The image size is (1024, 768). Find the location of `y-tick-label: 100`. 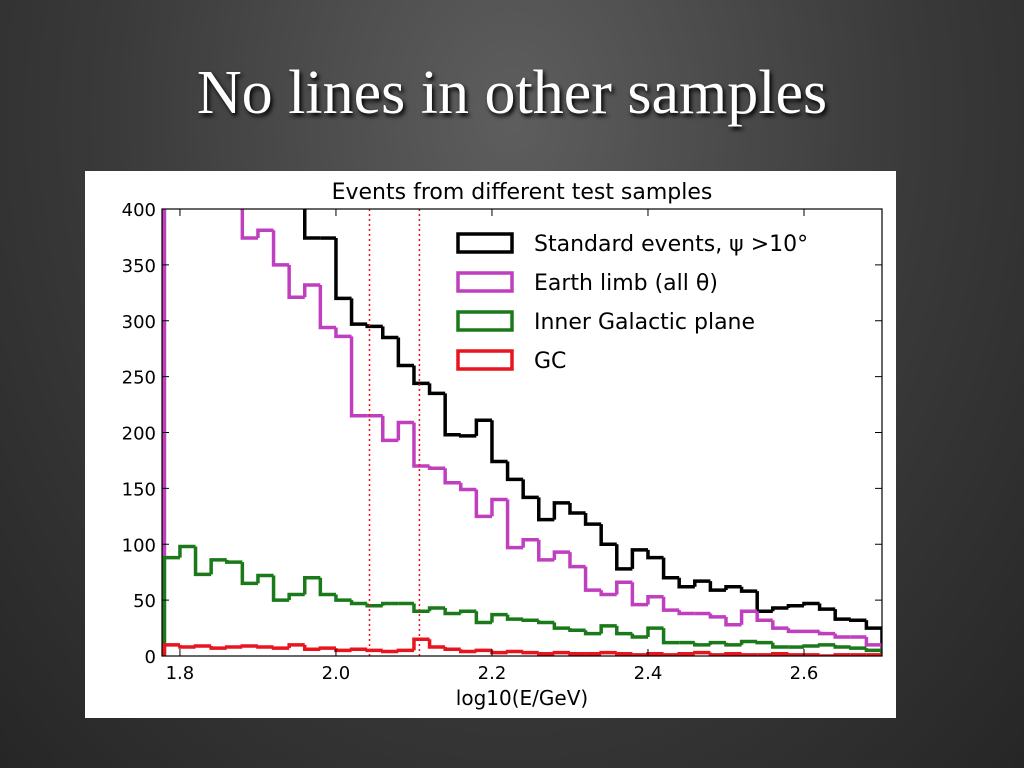

y-tick-label: 100 is located at coordinates (139, 545).